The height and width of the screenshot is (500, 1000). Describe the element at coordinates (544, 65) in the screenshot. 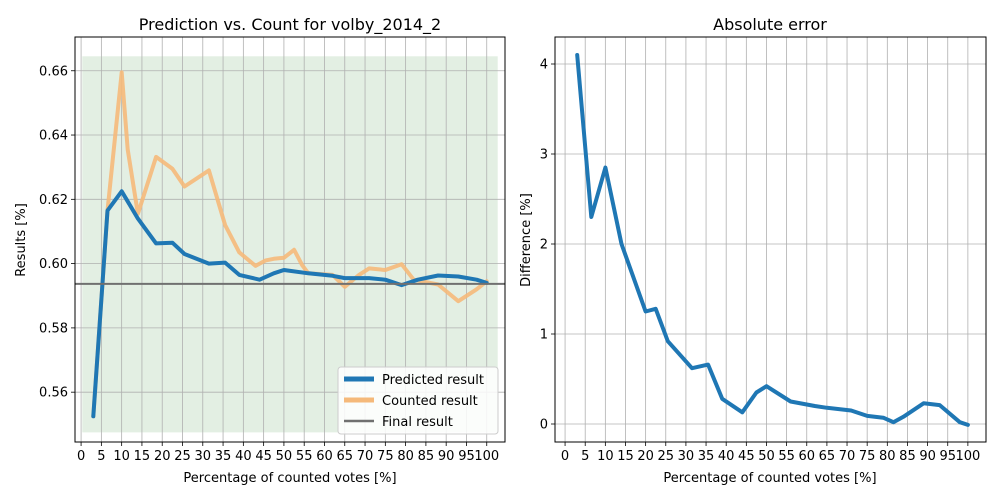

I see `y-tick-label: 4` at that location.